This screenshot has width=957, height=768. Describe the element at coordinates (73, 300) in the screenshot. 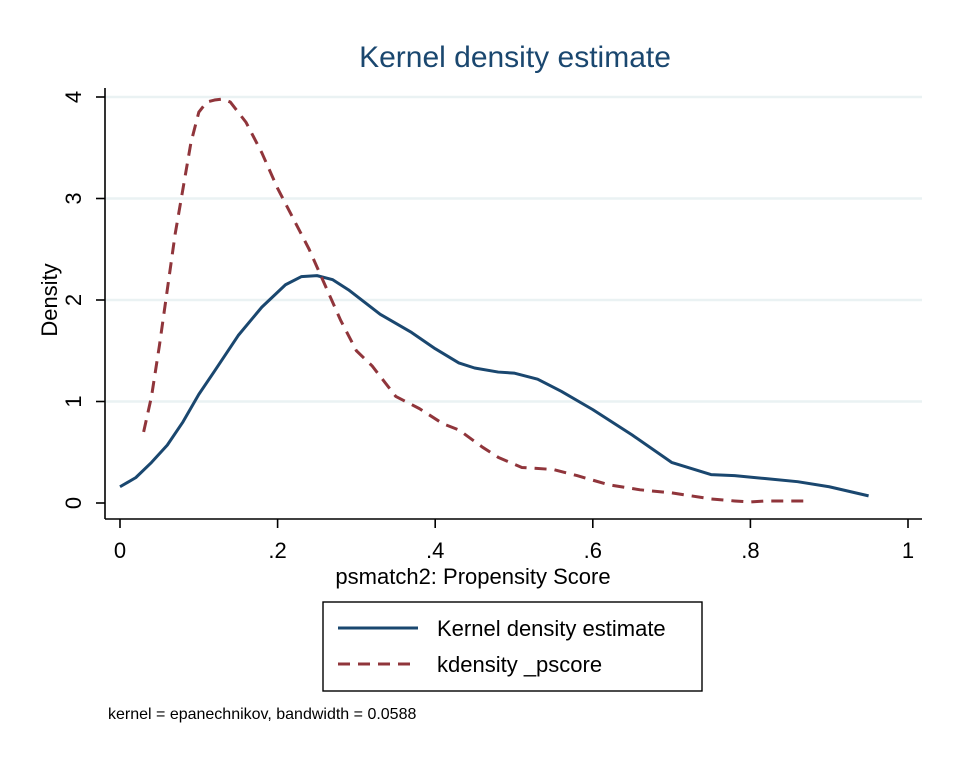

I see `y-tick-label-2: 2` at that location.